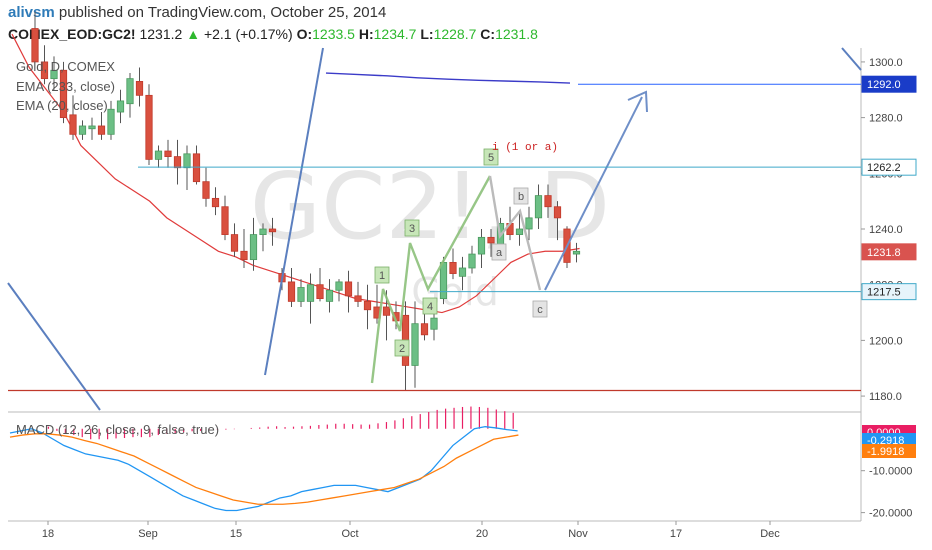 The width and height of the screenshot is (932, 550). I want to click on price-change: +2.1 (+0.17%), so click(248, 34).